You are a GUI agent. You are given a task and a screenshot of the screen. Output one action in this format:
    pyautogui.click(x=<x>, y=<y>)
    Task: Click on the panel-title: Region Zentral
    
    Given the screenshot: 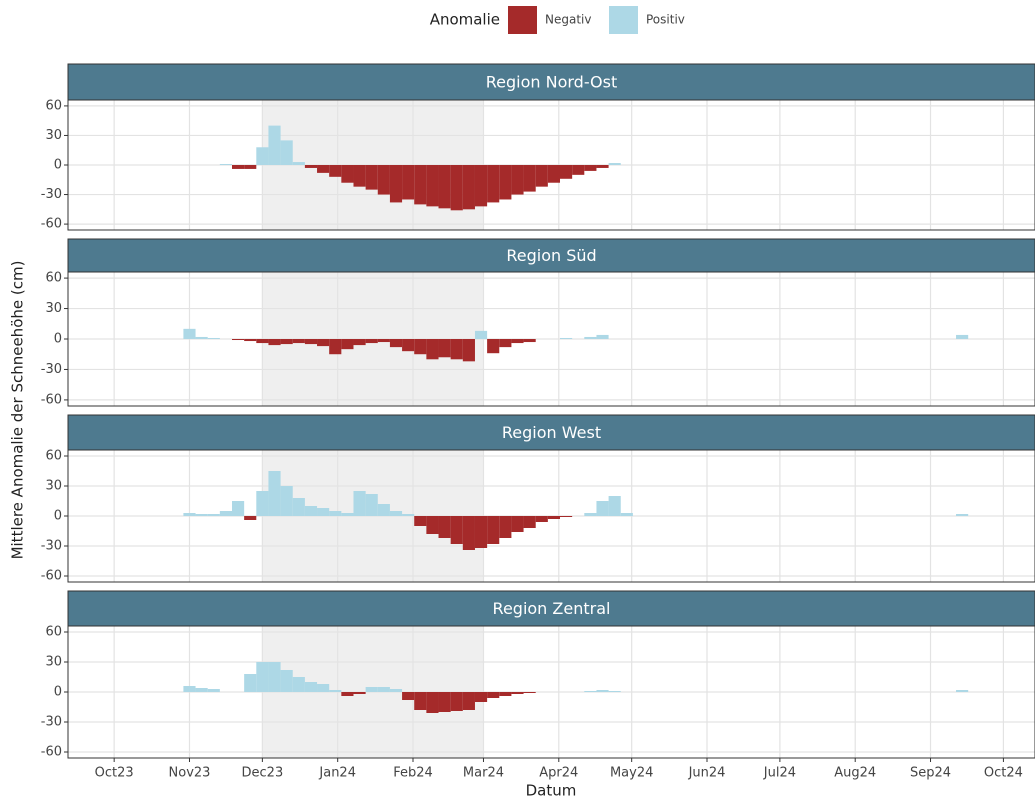 What is the action you would take?
    pyautogui.click(x=552, y=608)
    